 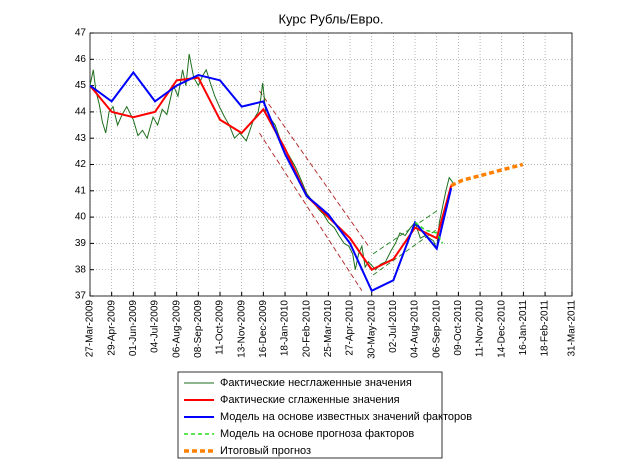 I want to click on x-tick-label: 20-Feb-2010, so click(x=306, y=329).